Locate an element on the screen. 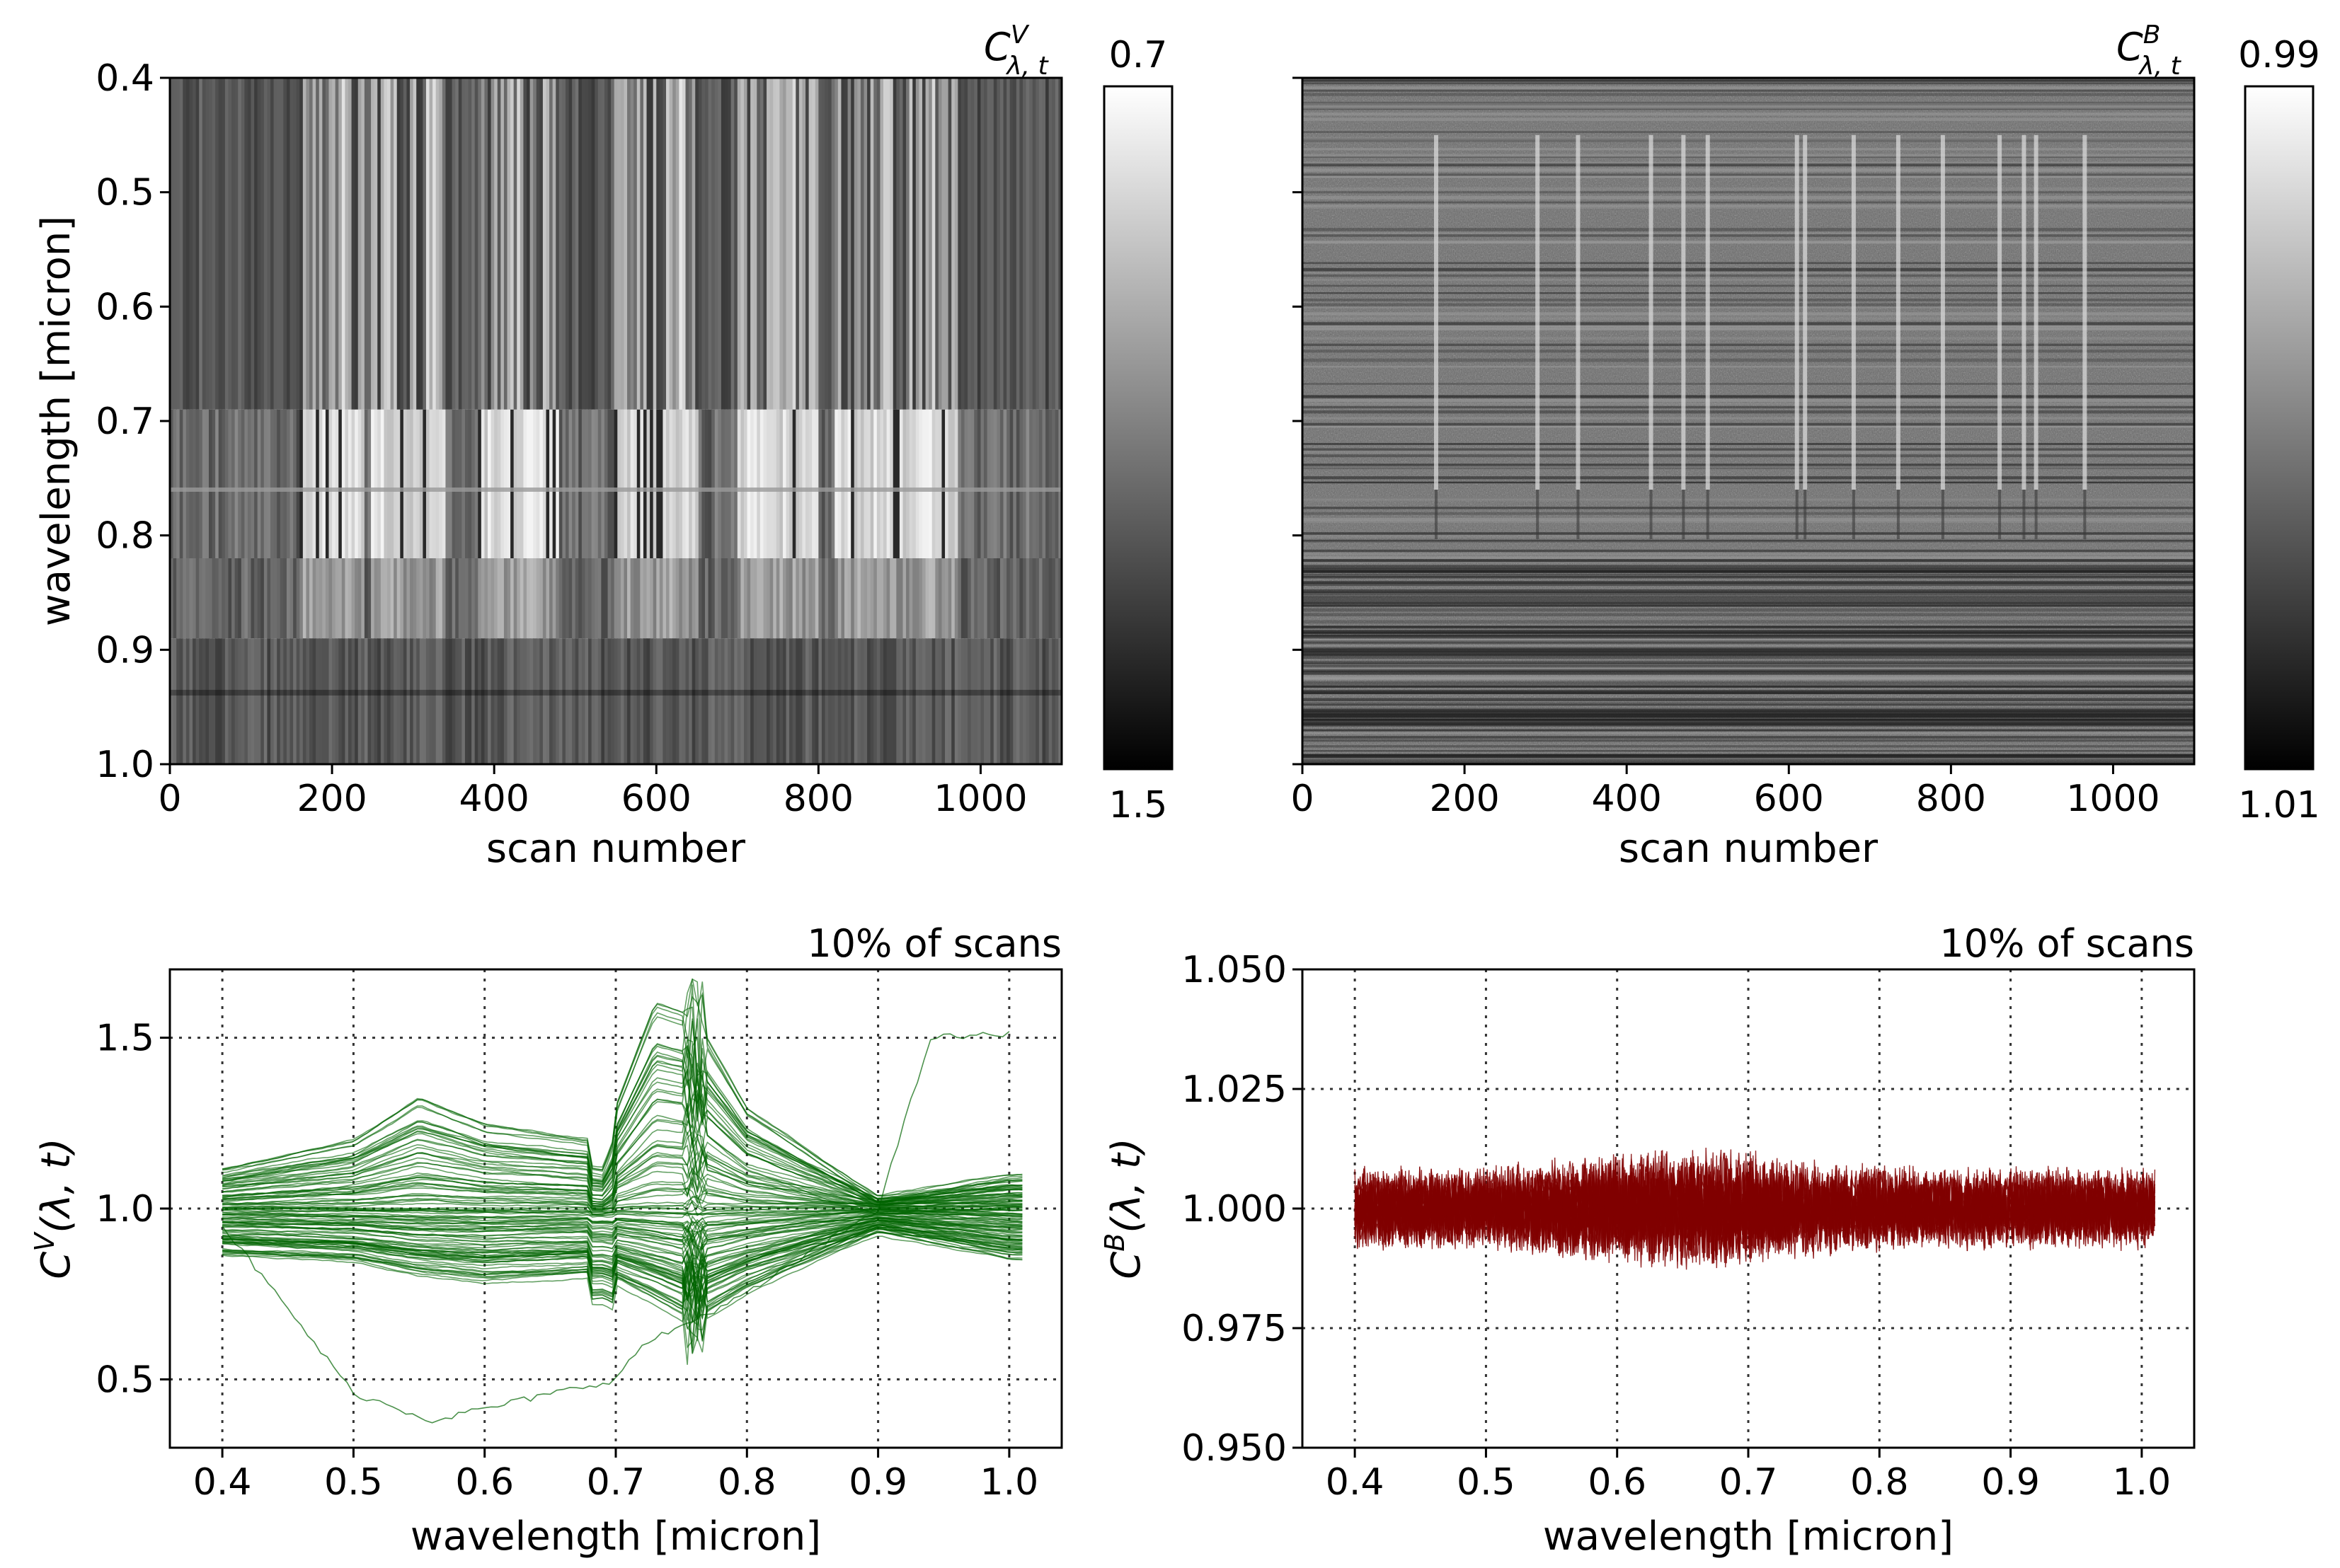 The width and height of the screenshot is (2340, 1568). line-cv-annotation: 10% of scans is located at coordinates (934, 943).